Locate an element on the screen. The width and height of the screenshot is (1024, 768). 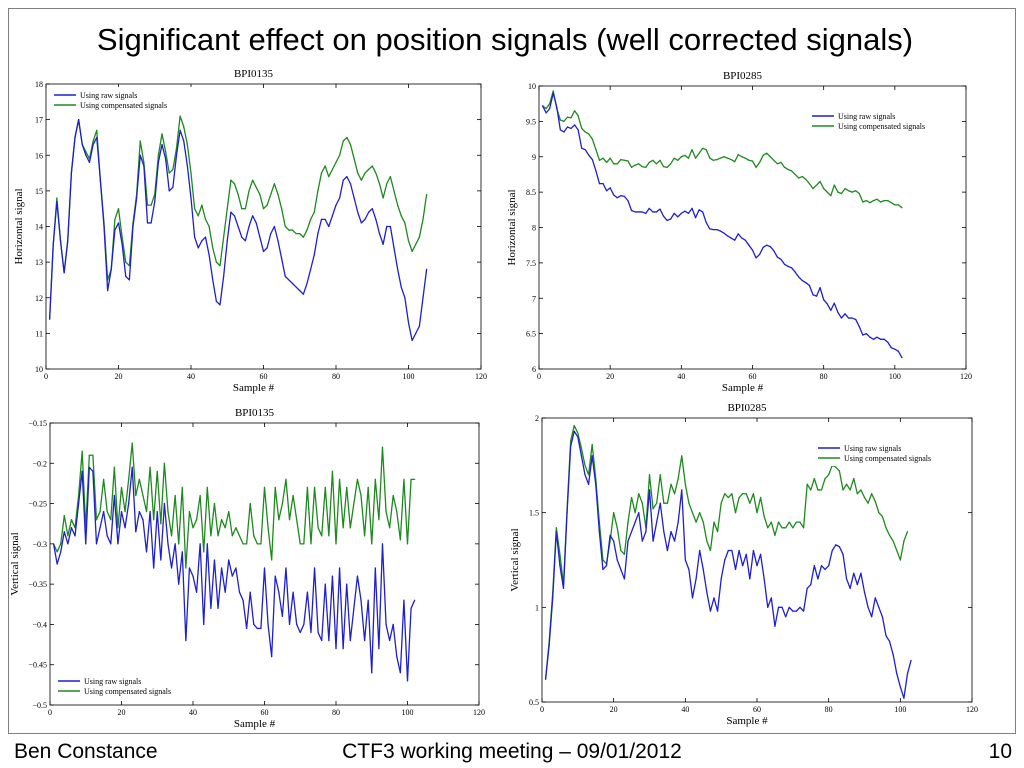
x-tick-label: 100 is located at coordinates (408, 712).